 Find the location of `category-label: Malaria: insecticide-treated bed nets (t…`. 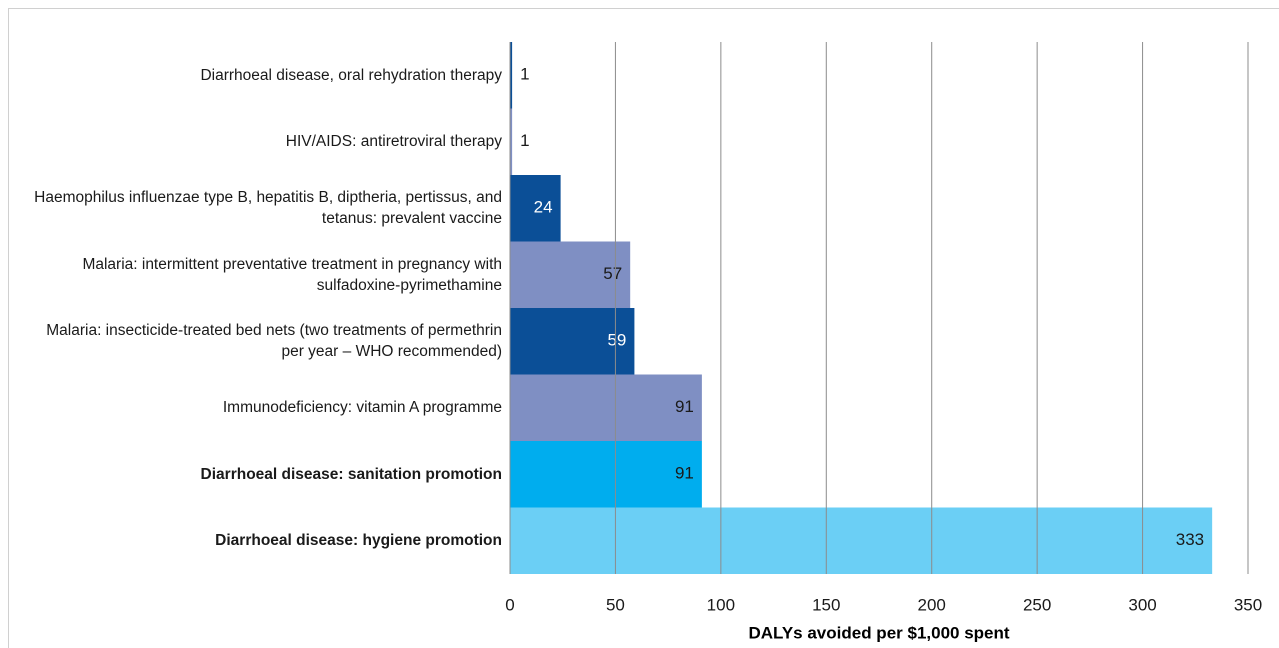

category-label: Malaria: insecticide-treated bed nets (t… is located at coordinates (274, 341).